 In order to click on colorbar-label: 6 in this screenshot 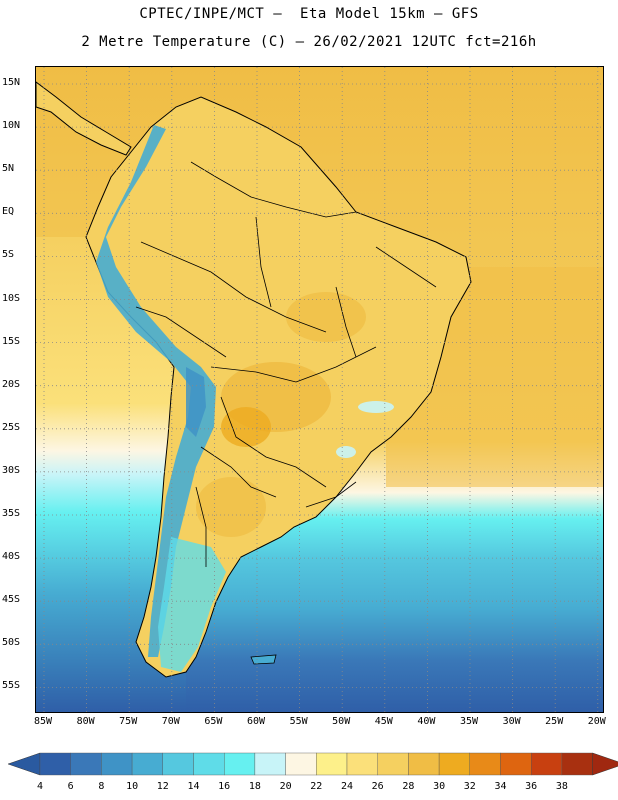, I will do `click(70, 786)`.